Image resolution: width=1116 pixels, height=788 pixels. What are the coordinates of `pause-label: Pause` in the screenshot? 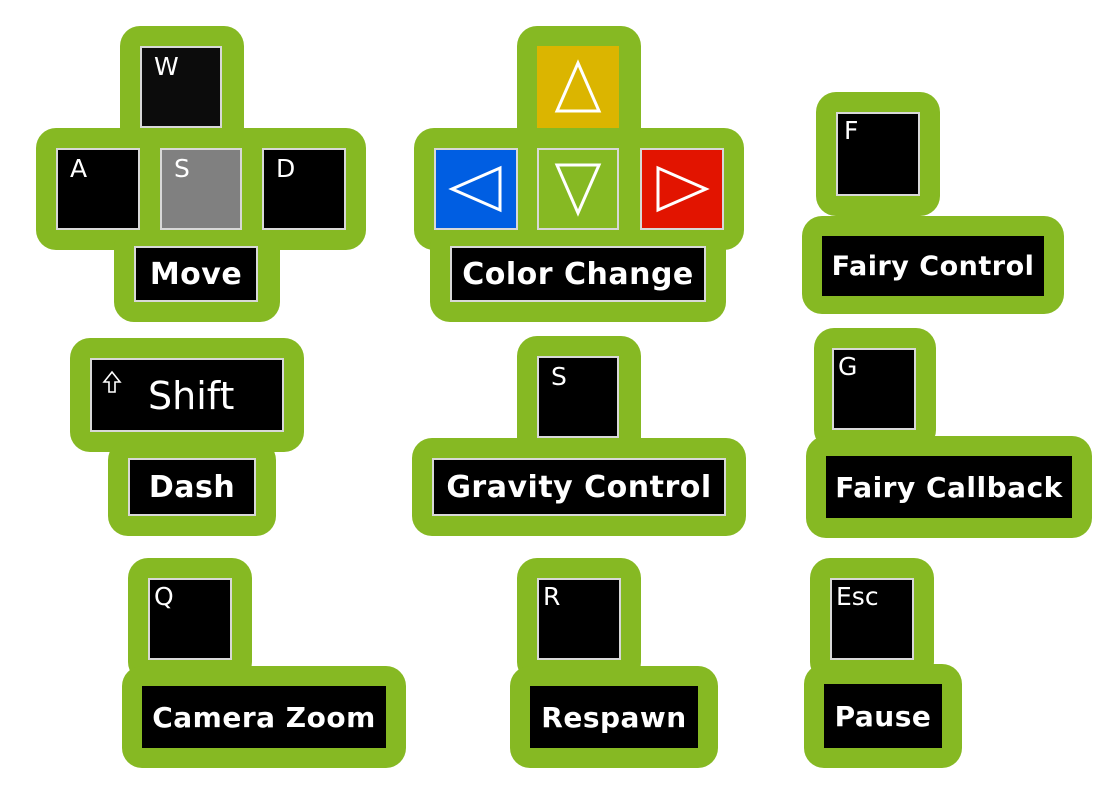 It's located at (883, 716).